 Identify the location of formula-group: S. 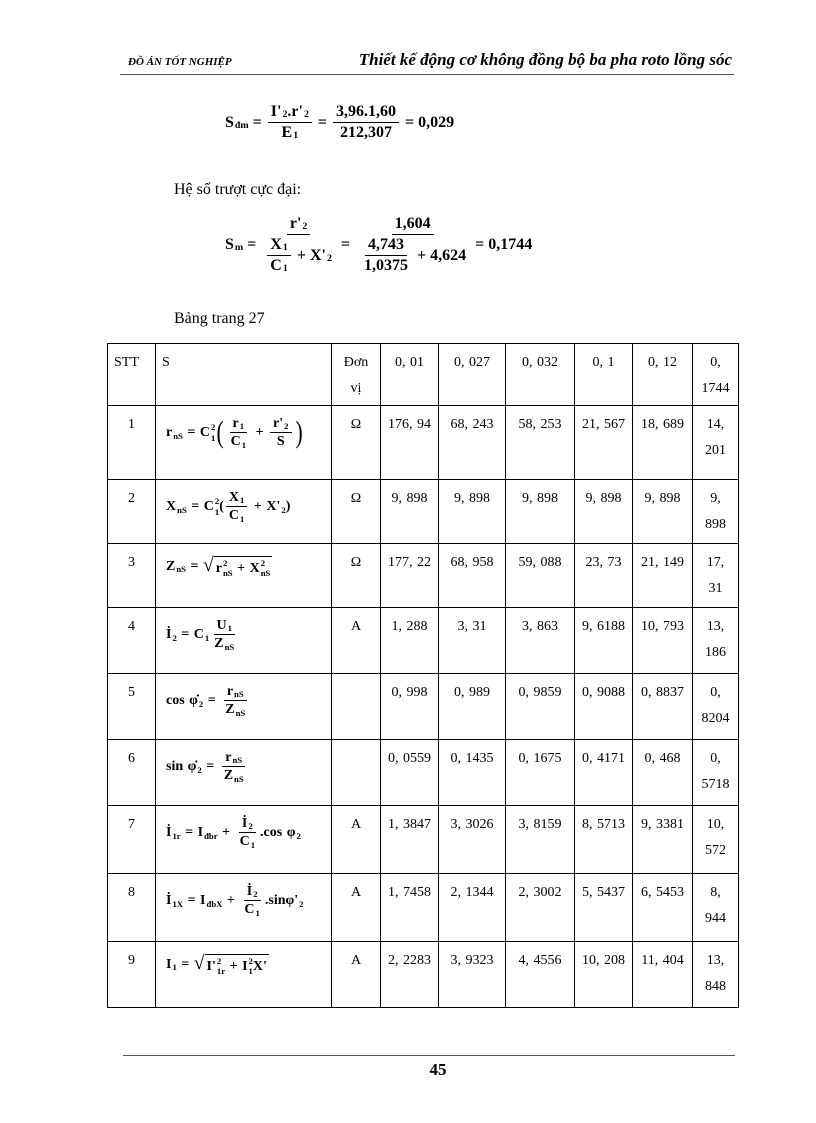
(281, 441).